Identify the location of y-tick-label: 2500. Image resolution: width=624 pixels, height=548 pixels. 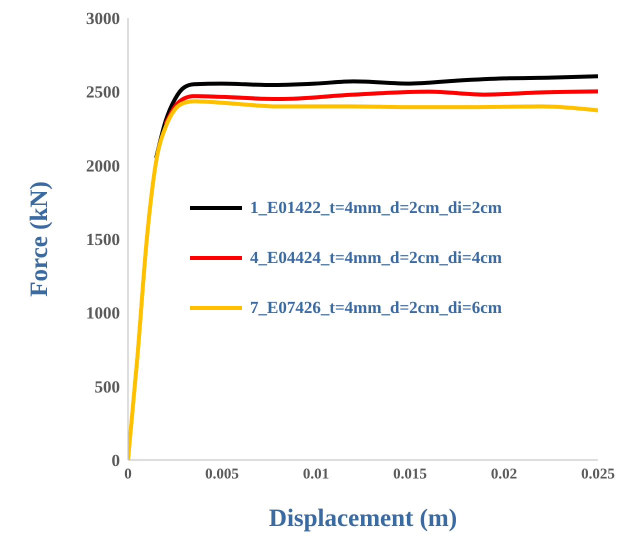
(103, 92).